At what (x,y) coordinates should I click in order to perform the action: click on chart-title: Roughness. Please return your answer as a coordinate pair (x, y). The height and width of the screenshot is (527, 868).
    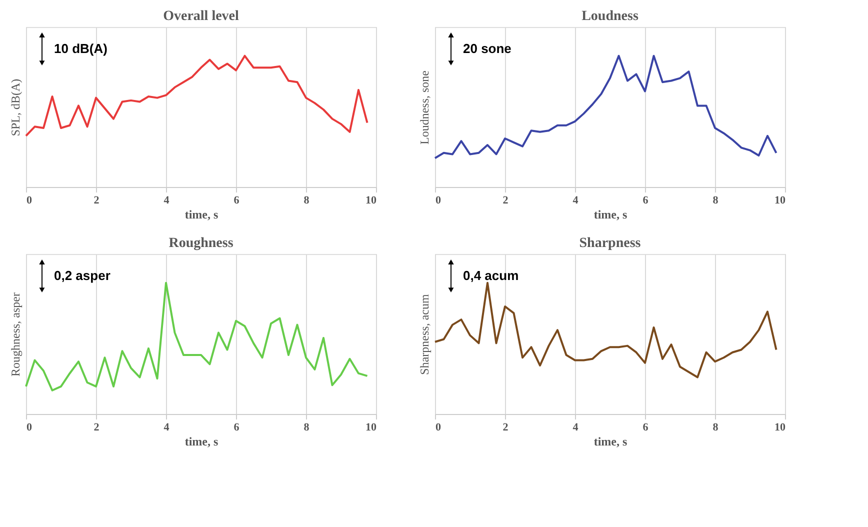
    Looking at the image, I should click on (201, 243).